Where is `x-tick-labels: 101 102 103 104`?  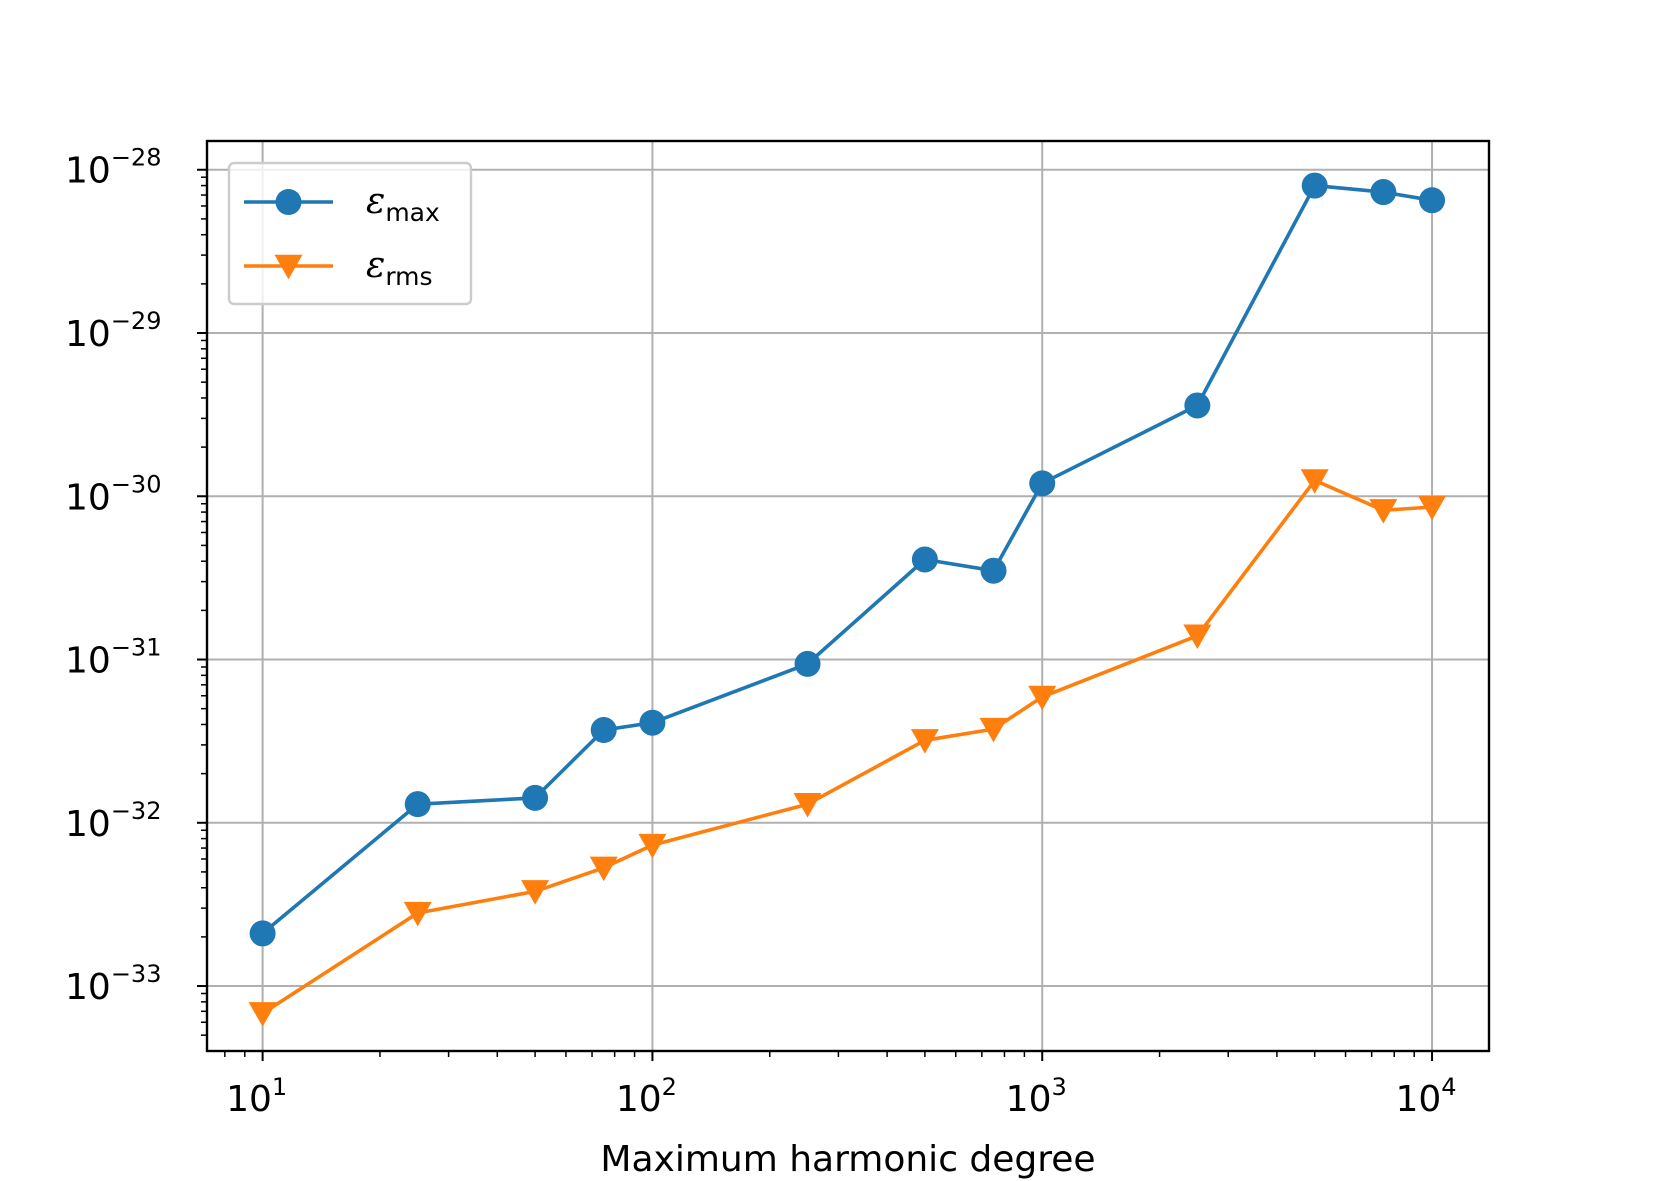 x-tick-labels: 101 102 103 104 is located at coordinates (841, 1096).